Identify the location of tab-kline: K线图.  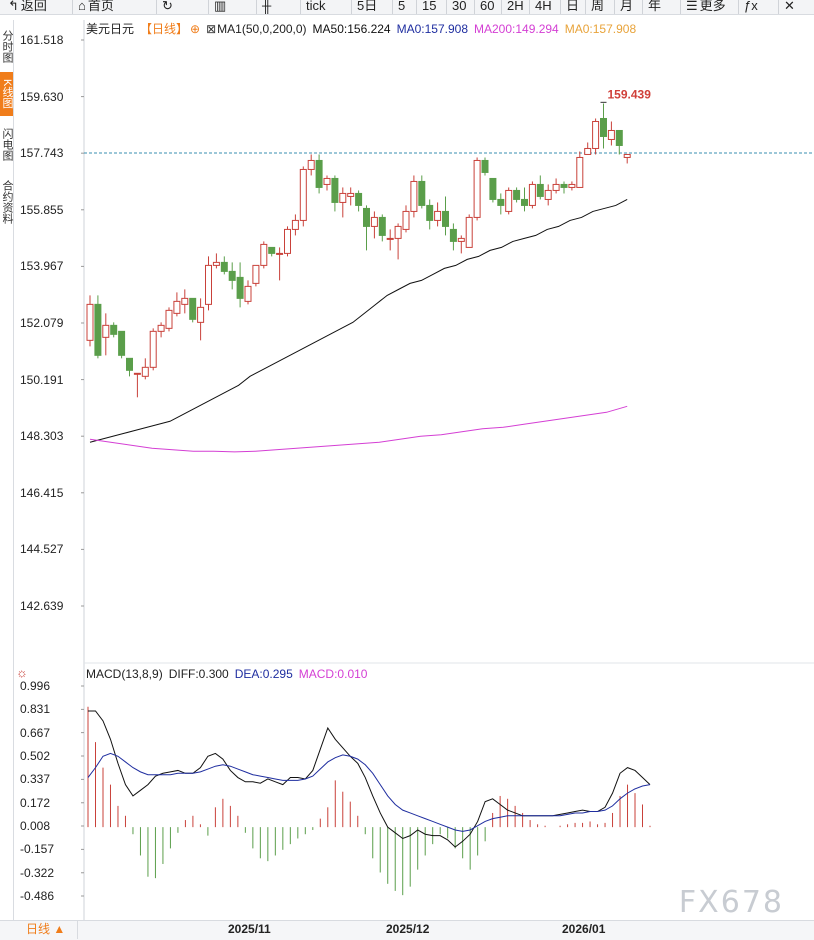
(6, 94).